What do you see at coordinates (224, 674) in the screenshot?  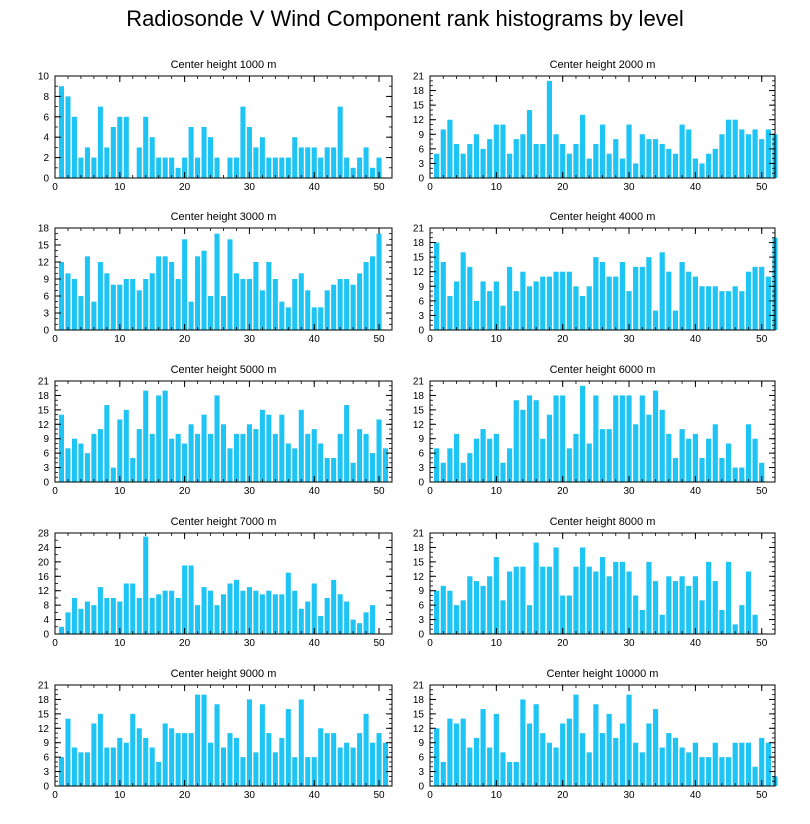 I see `panel-title: Center height 9000 m` at bounding box center [224, 674].